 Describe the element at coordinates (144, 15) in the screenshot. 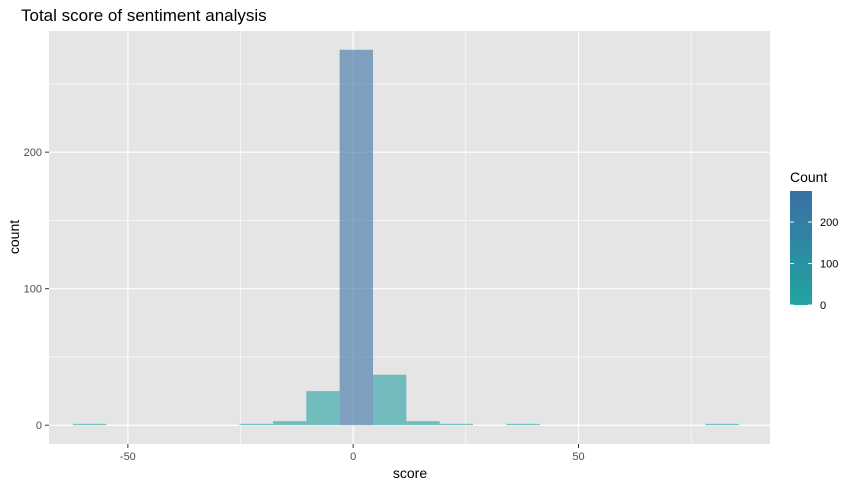

I see `chart-title: Total score of sentiment analysis` at that location.